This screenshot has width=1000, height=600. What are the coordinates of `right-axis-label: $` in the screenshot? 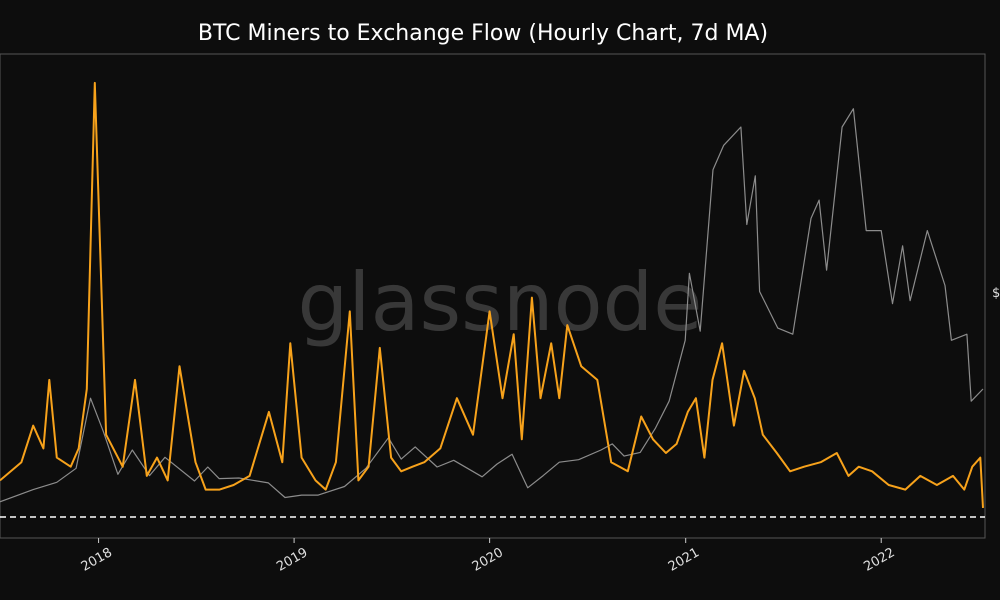 It's located at (996, 293).